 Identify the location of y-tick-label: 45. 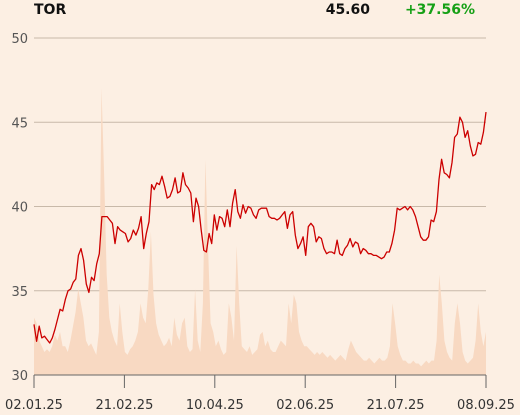
(19, 123).